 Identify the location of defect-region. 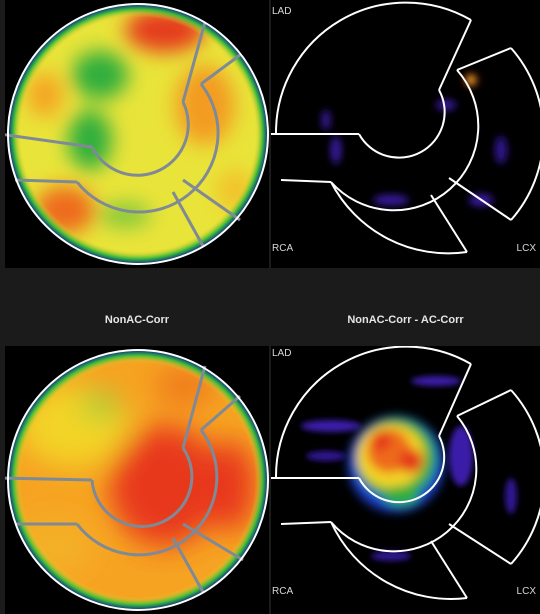
(396, 464).